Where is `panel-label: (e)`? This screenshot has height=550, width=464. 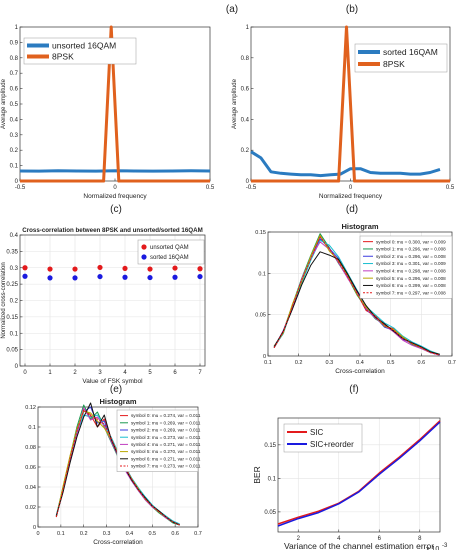
panel-label: (e) is located at coordinates (116, 389).